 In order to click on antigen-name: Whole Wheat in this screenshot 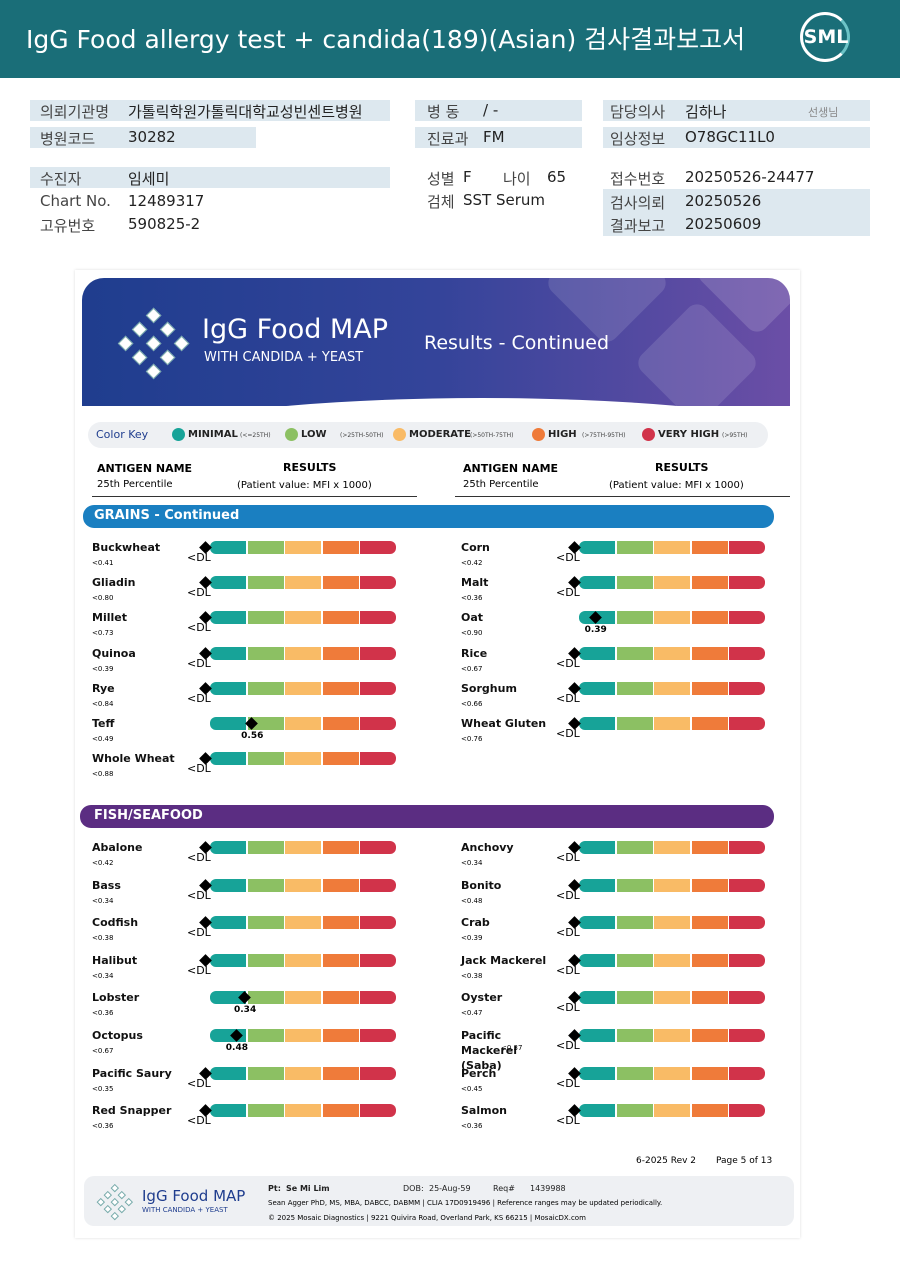, I will do `click(133, 759)`.